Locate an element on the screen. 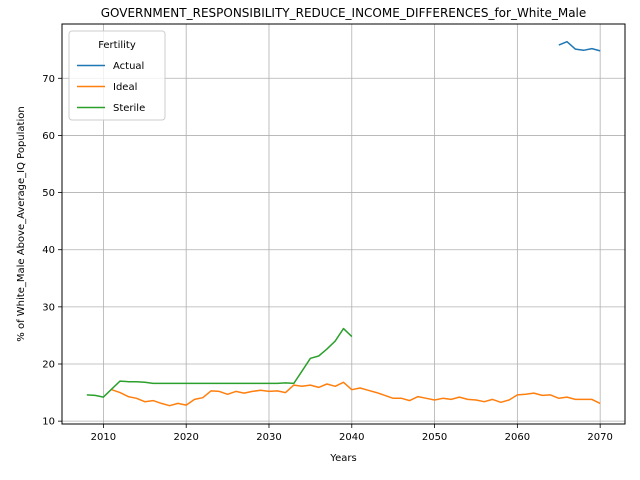 The image size is (640, 480). legend: Fertility Actual Ideal Sterile is located at coordinates (117, 75).